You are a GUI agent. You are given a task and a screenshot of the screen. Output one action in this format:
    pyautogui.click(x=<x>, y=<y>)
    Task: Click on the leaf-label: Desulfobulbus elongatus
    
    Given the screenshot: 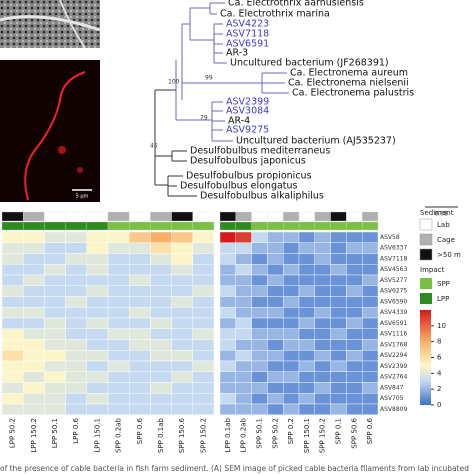 What is the action you would take?
    pyautogui.click(x=239, y=186)
    